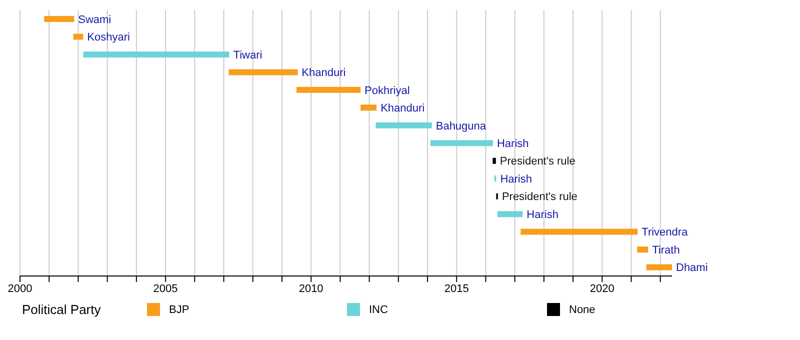 Image resolution: width=800 pixels, height=340 pixels. I want to click on y-tick-label: Tirath, so click(666, 250).